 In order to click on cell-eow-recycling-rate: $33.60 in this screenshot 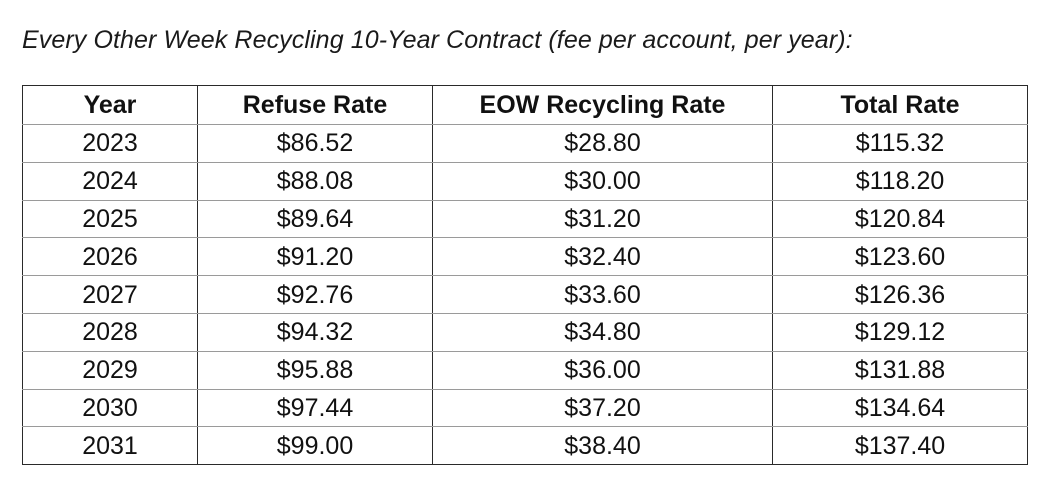, I will do `click(602, 294)`.